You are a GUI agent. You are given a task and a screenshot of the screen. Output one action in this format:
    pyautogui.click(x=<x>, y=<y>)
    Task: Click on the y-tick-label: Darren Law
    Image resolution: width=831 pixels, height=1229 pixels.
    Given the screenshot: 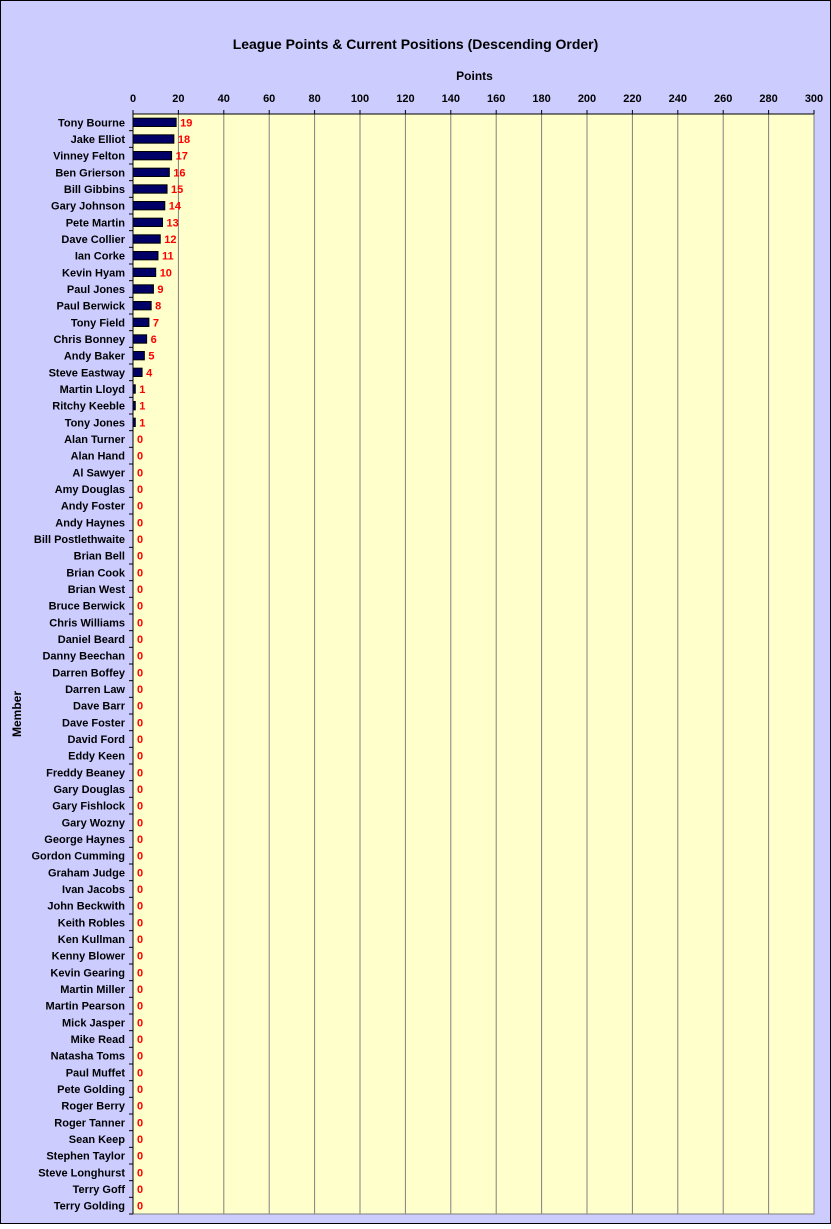 What is the action you would take?
    pyautogui.click(x=95, y=690)
    